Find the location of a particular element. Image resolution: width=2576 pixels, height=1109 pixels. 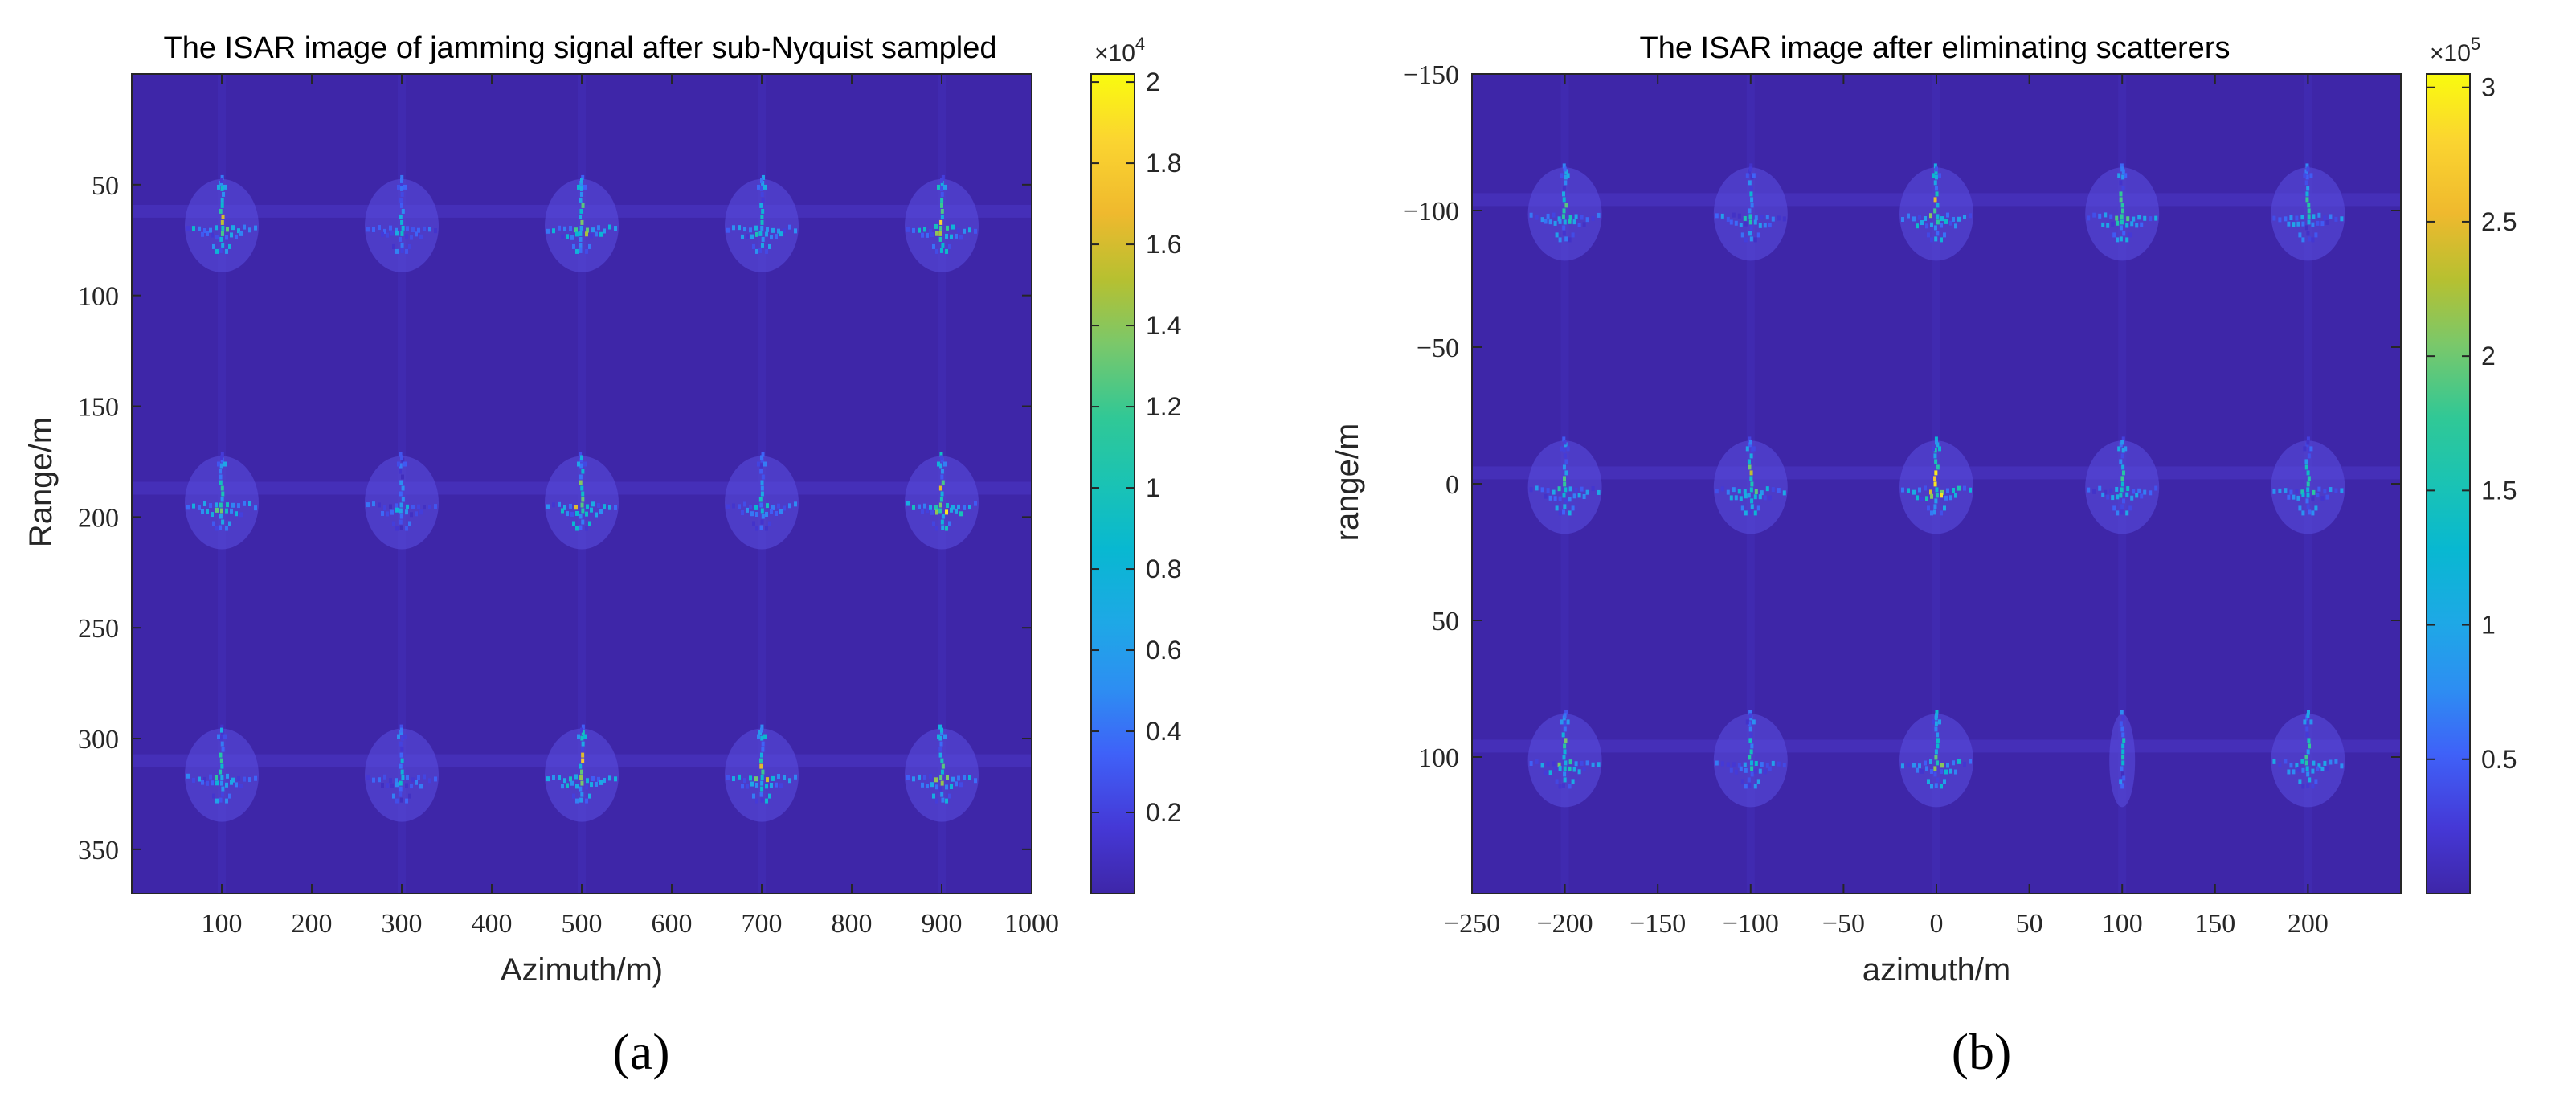

chart-b-xtick-label: 150 is located at coordinates (2214, 924).